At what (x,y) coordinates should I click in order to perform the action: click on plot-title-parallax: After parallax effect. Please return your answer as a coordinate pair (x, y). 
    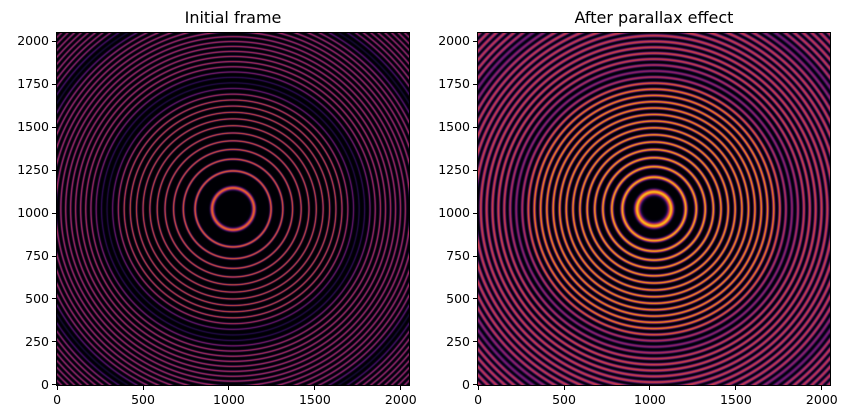
    Looking at the image, I should click on (654, 17).